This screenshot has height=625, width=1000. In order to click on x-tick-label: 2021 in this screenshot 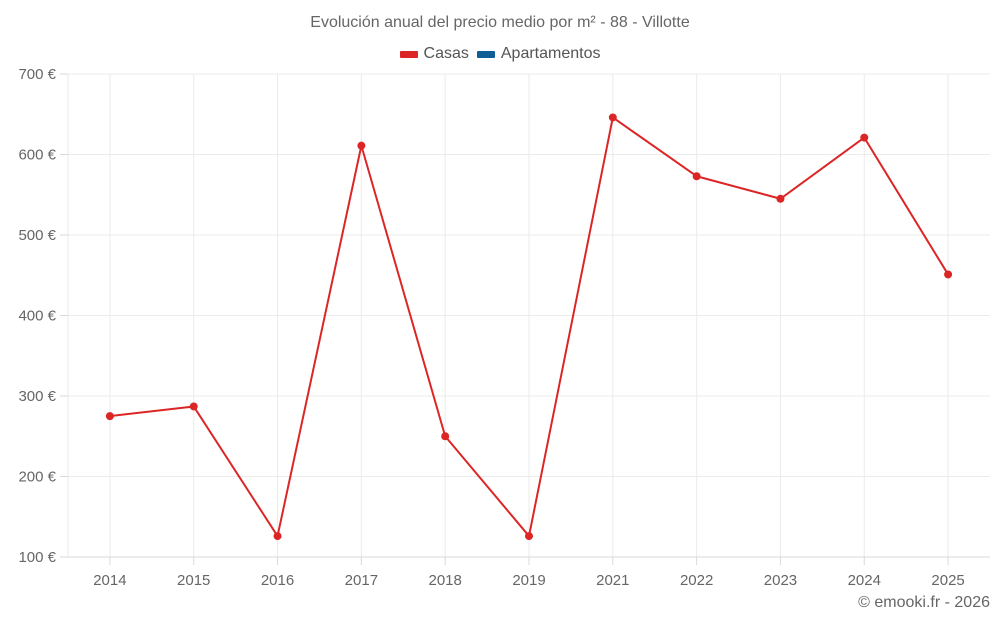, I will do `click(612, 580)`.